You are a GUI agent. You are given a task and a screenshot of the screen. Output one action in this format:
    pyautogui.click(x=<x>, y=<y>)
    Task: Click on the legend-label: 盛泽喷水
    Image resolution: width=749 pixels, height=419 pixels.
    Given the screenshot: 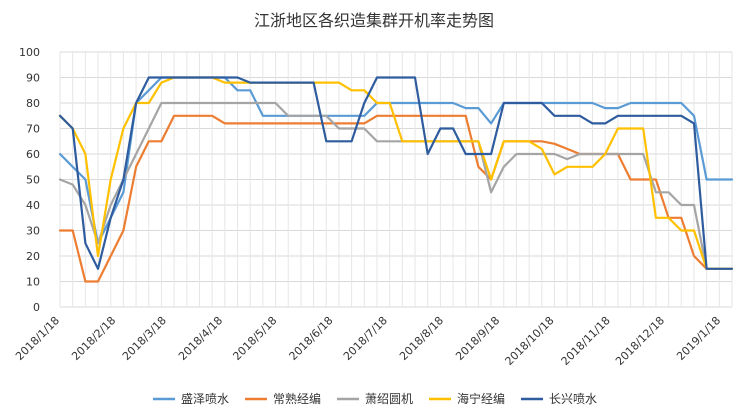 What is the action you would take?
    pyautogui.click(x=205, y=398)
    